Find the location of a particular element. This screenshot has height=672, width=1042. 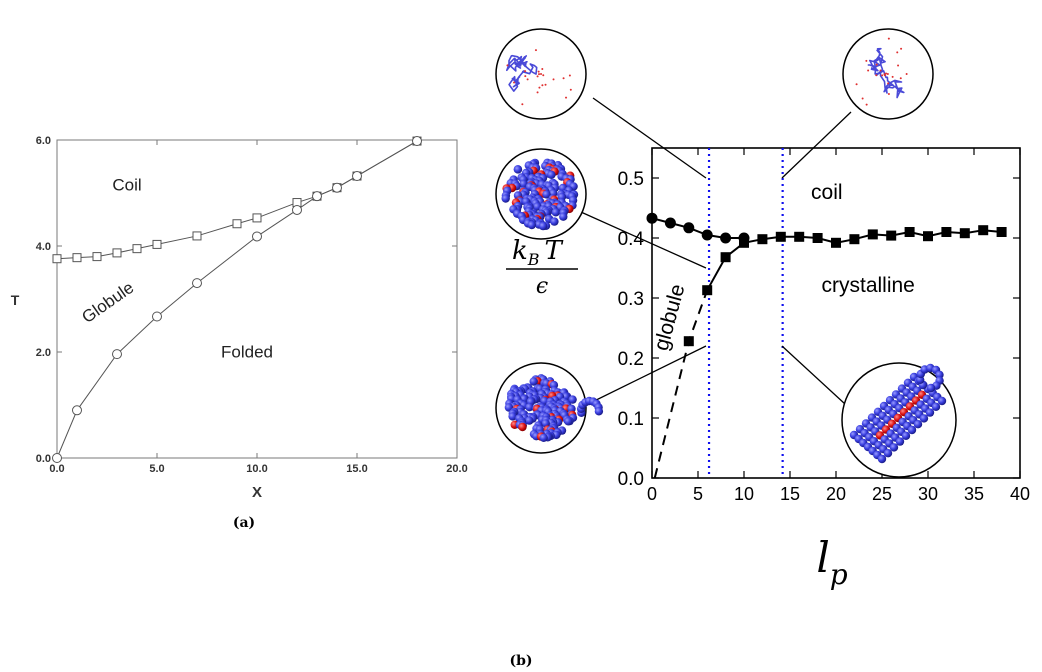

region-label-b: globule is located at coordinates (670, 317).